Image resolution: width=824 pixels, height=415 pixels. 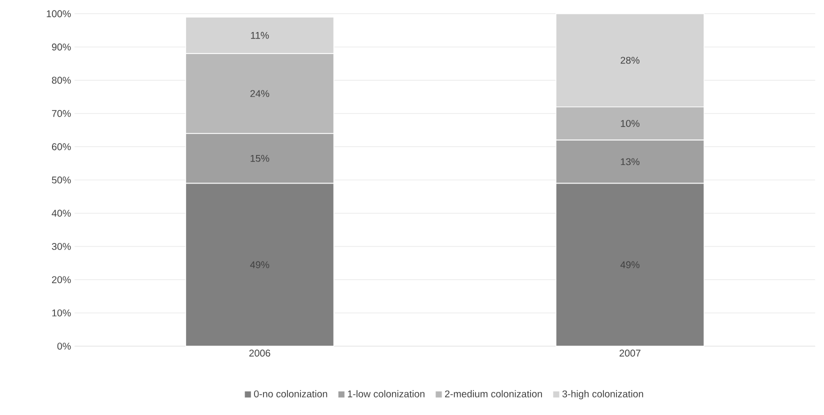 I want to click on y-tick-label: 70%, so click(x=61, y=113).